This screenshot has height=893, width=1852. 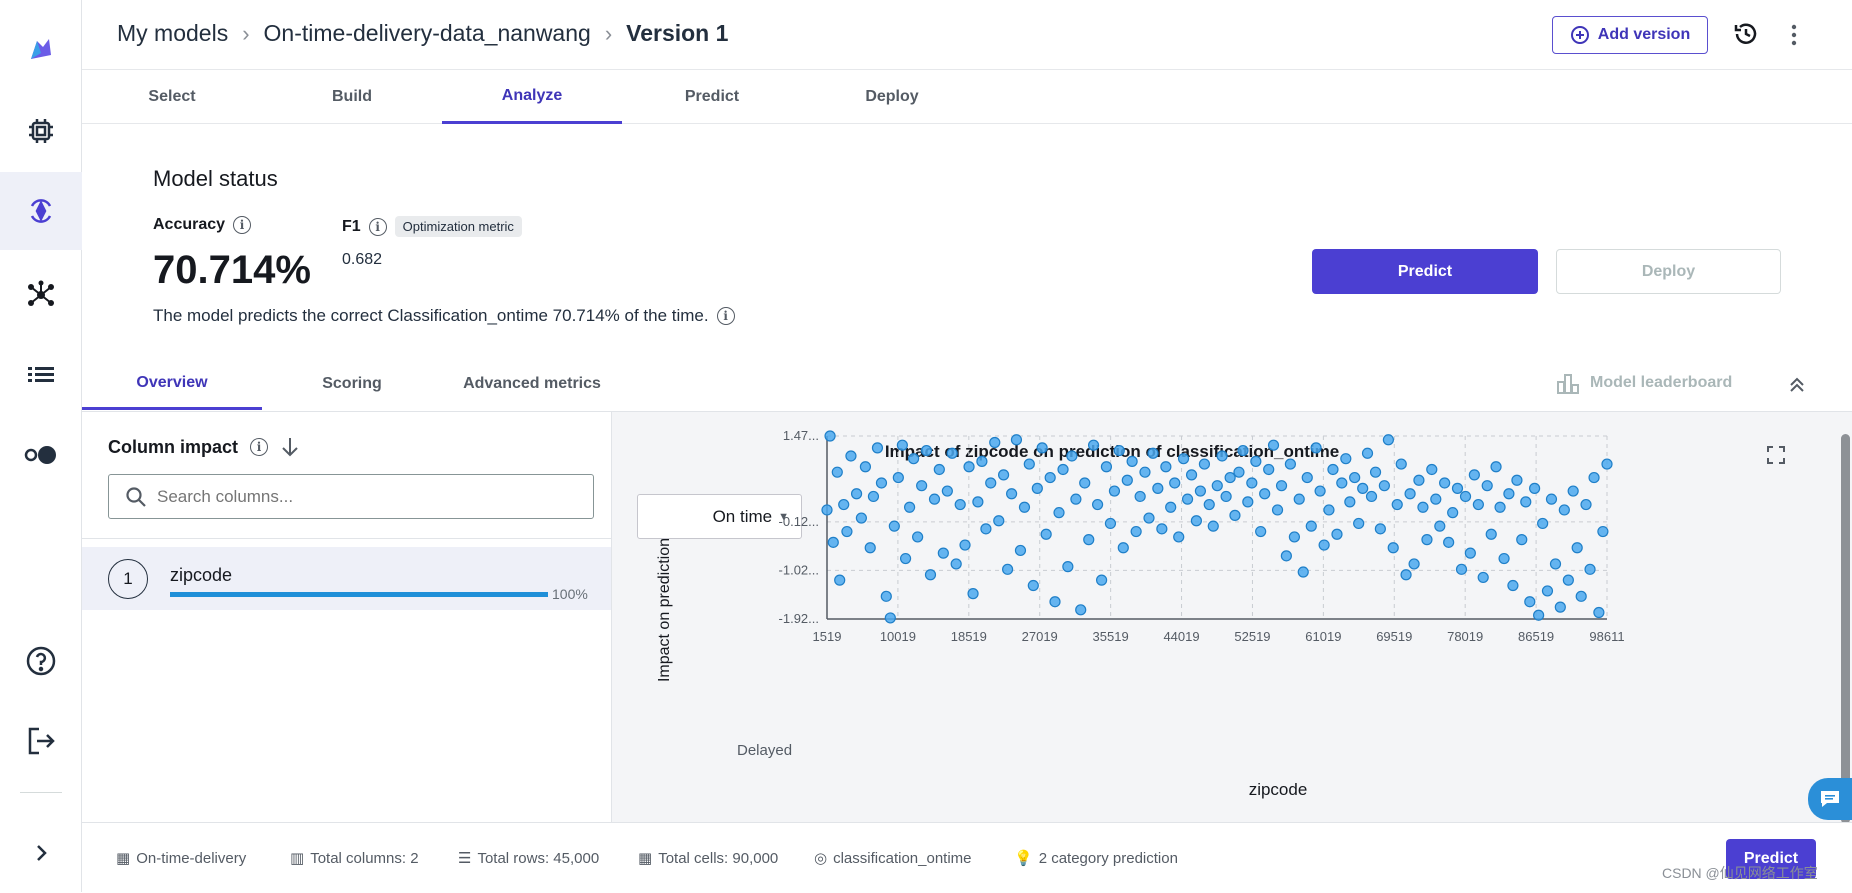 What do you see at coordinates (1746, 36) in the screenshot?
I see `history-icon` at bounding box center [1746, 36].